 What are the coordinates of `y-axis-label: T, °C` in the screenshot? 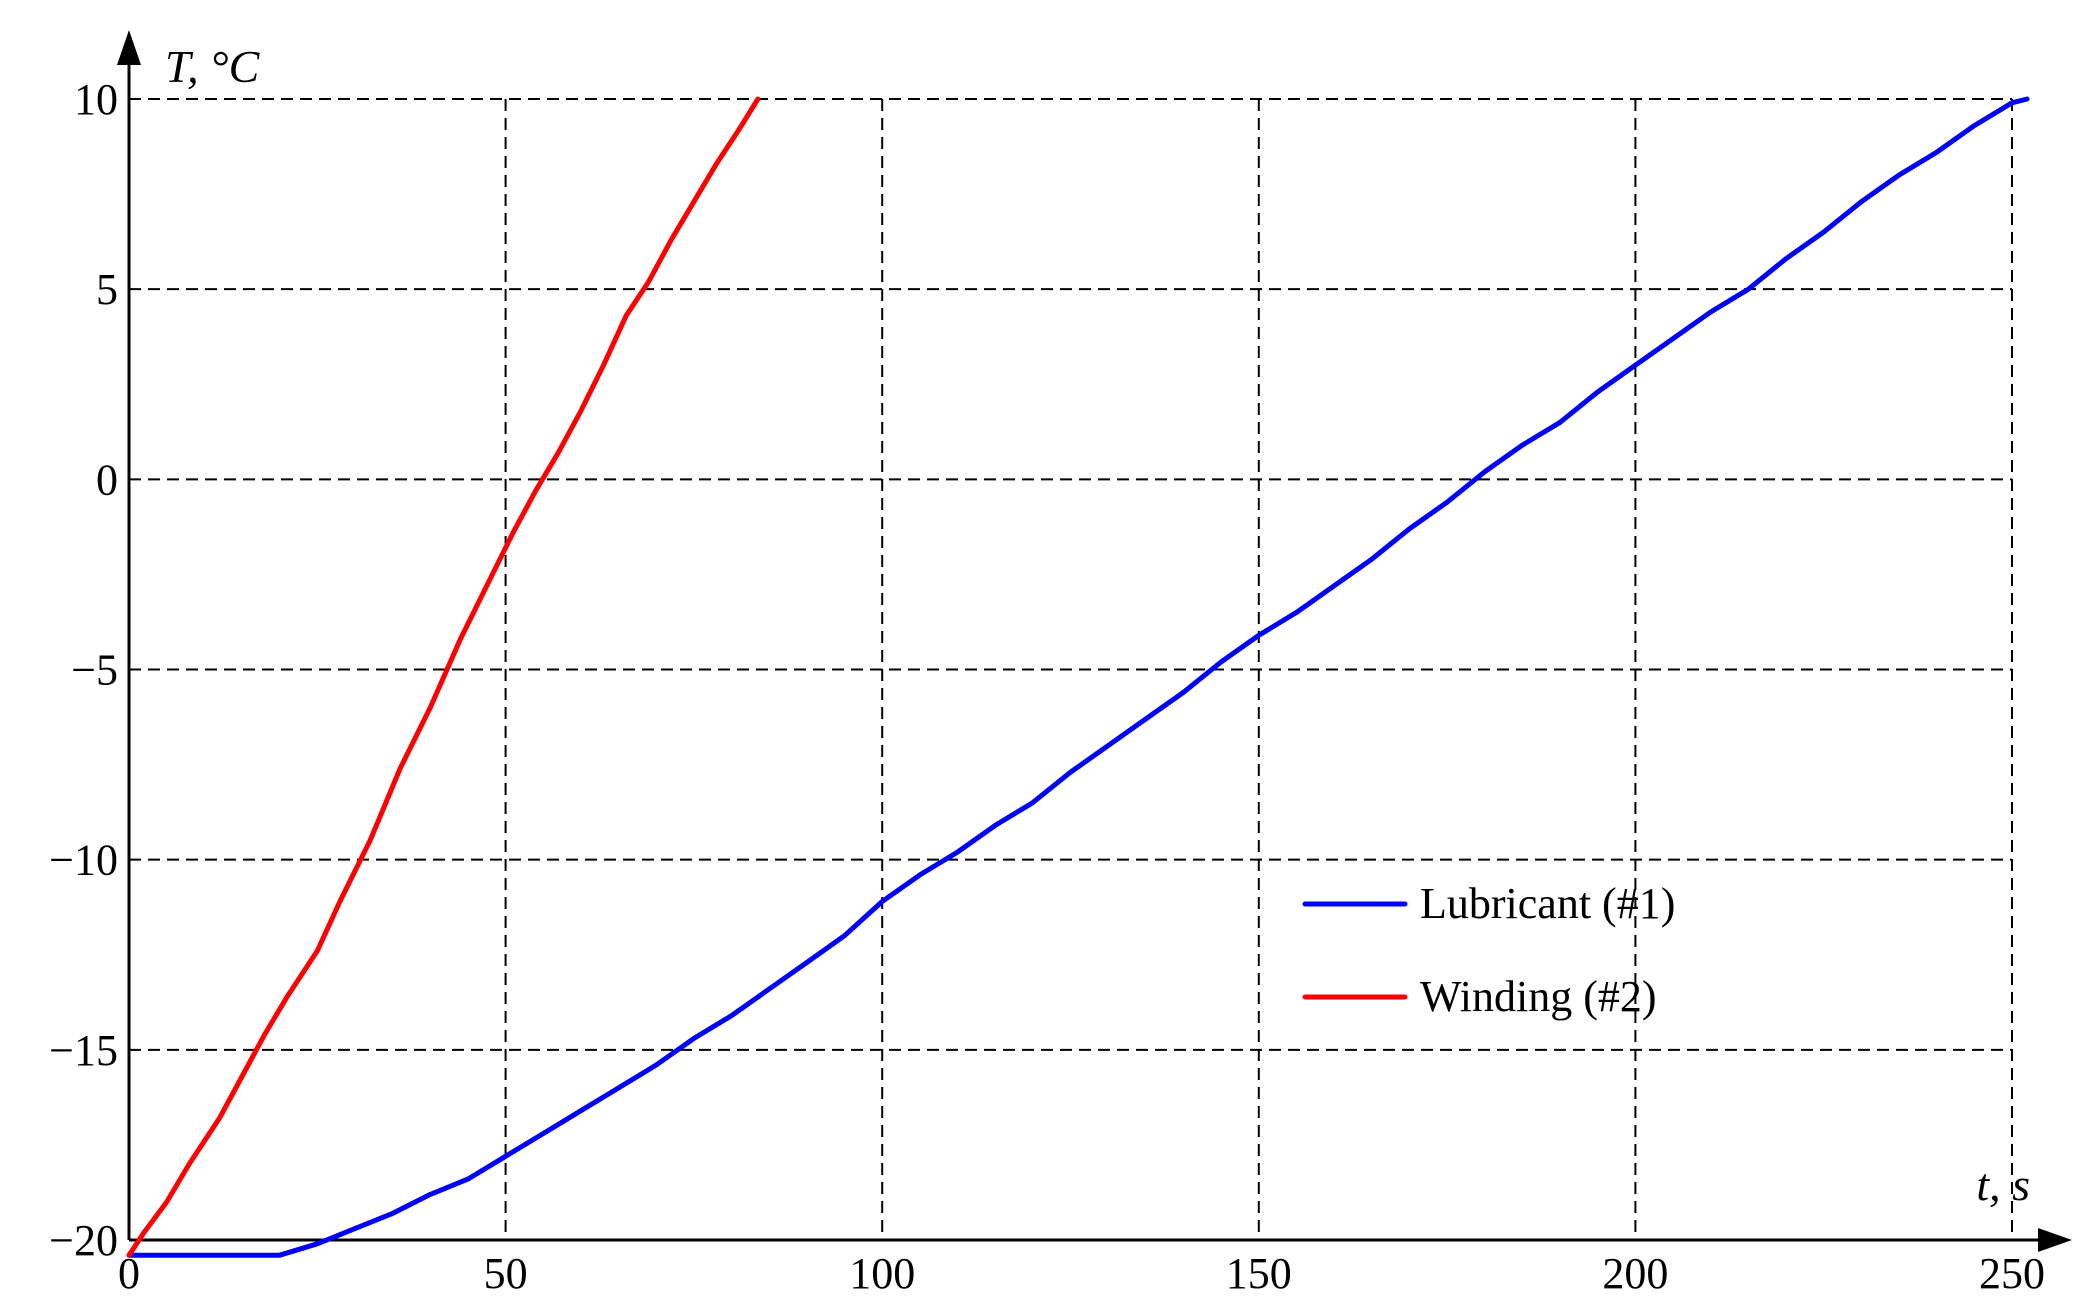 It's located at (213, 66).